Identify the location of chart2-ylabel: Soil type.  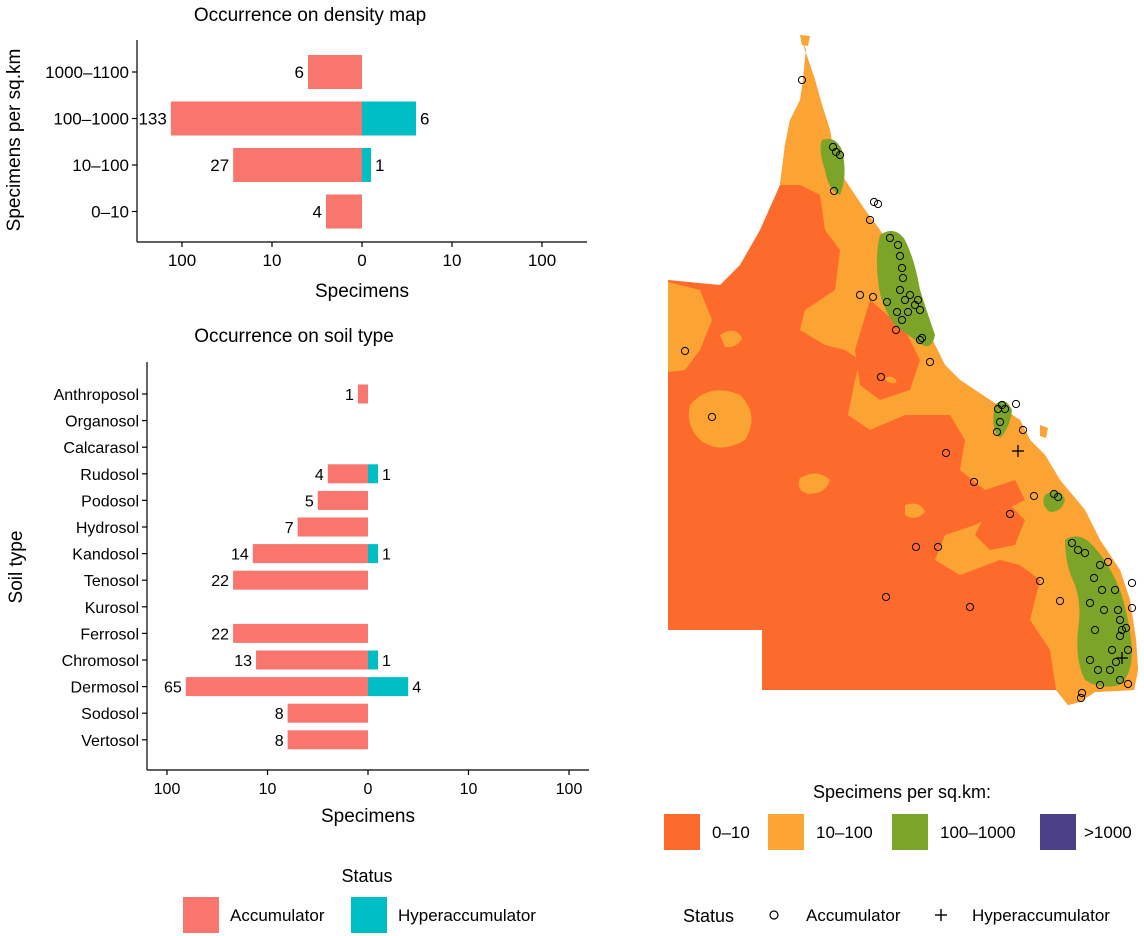
(16, 567).